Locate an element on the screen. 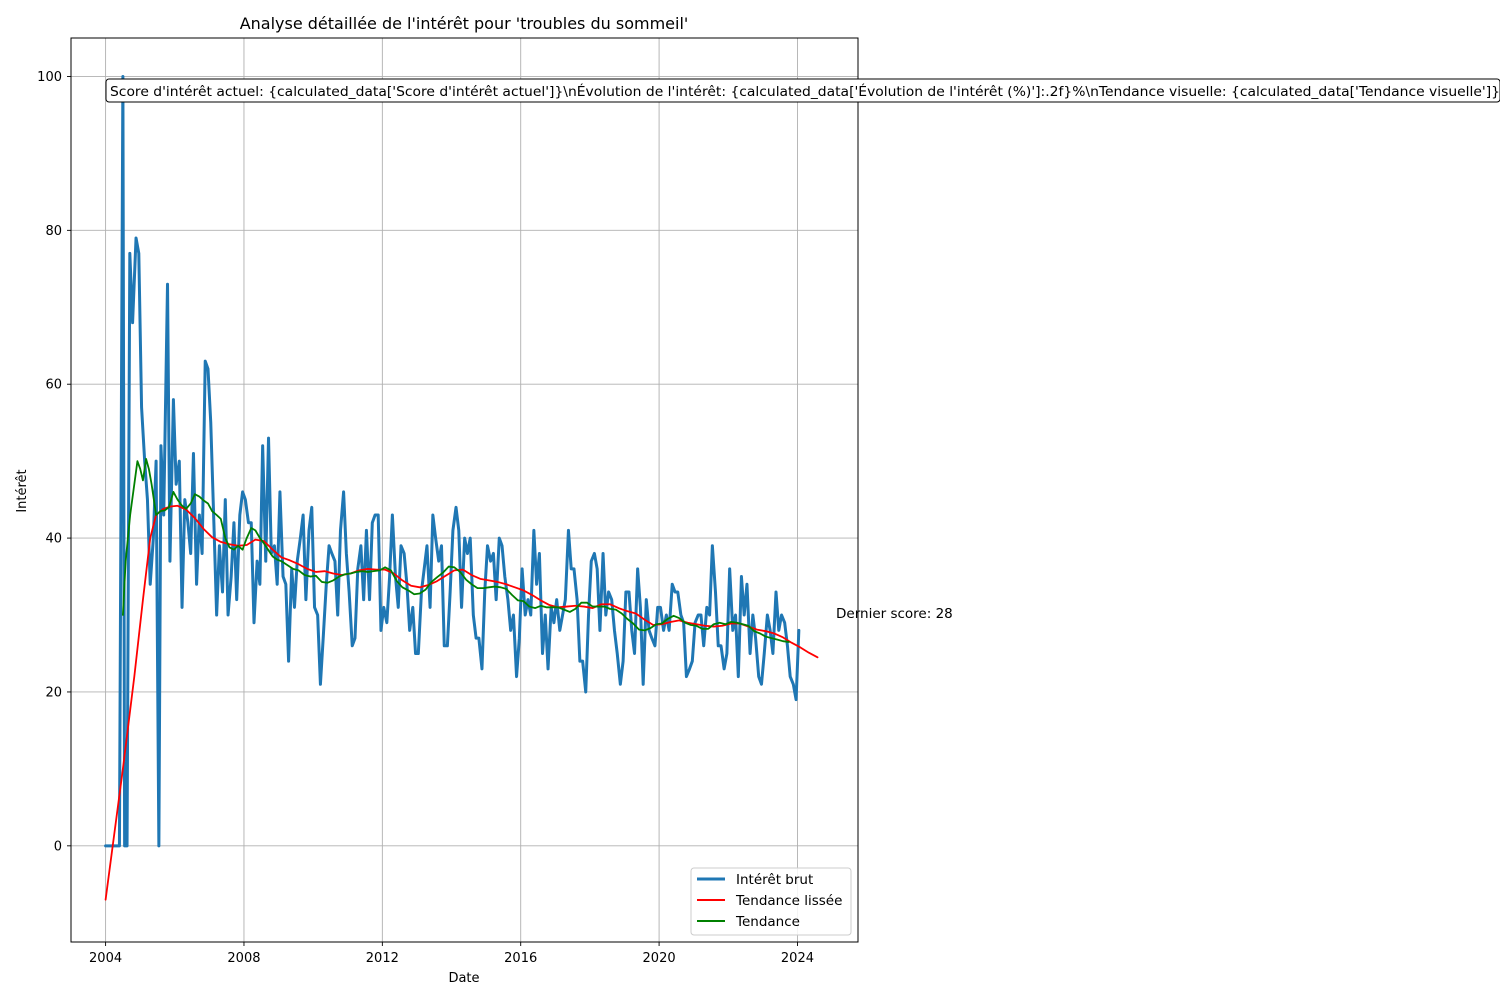 The image size is (1500, 1000). legend-frame is located at coordinates (771, 901).